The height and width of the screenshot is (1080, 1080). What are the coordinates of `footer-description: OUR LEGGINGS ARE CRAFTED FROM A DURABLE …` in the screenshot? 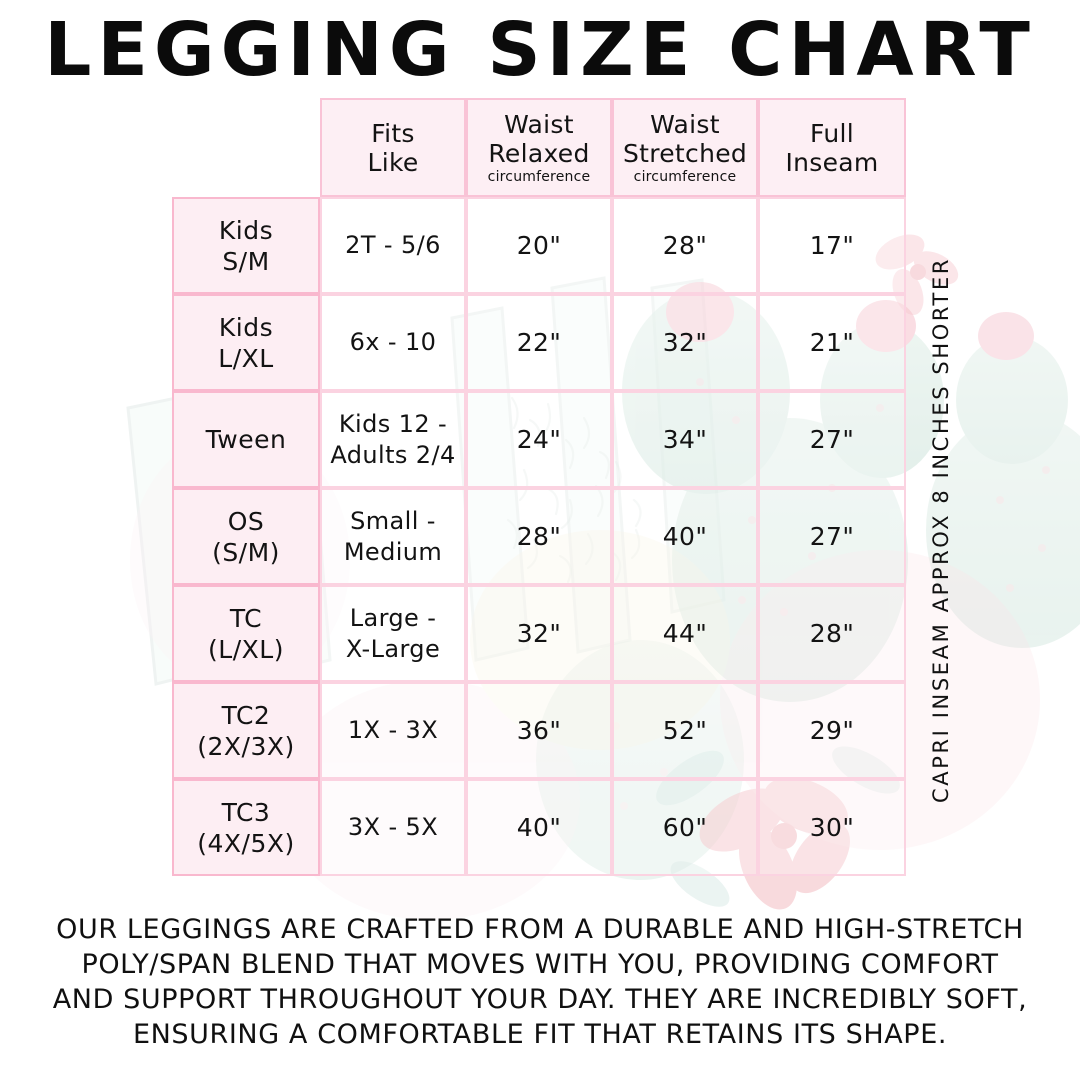 It's located at (540, 982).